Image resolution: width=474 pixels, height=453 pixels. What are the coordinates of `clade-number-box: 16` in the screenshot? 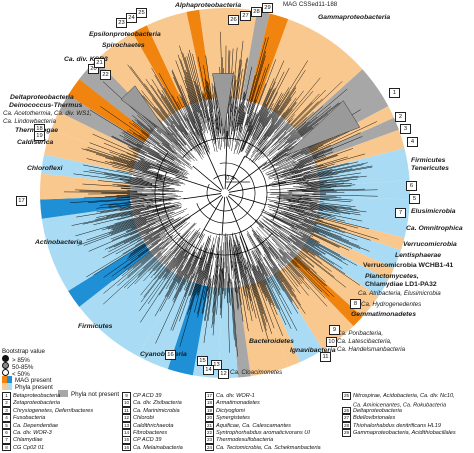 It's located at (170, 355).